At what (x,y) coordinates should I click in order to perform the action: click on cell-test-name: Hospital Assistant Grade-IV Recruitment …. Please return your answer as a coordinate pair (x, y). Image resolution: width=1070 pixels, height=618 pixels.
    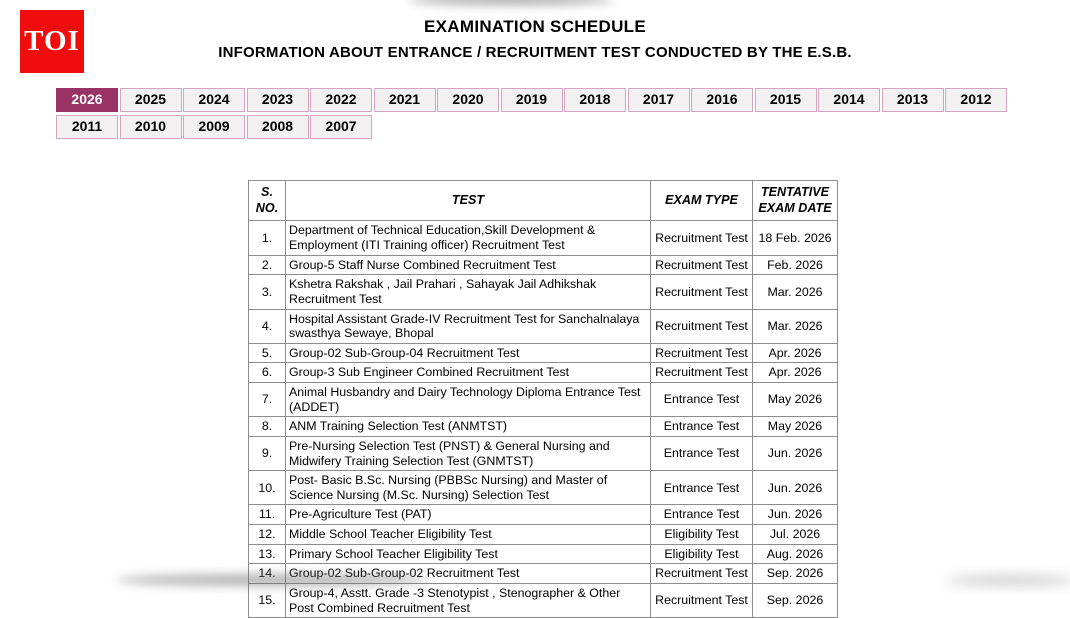
    Looking at the image, I should click on (468, 326).